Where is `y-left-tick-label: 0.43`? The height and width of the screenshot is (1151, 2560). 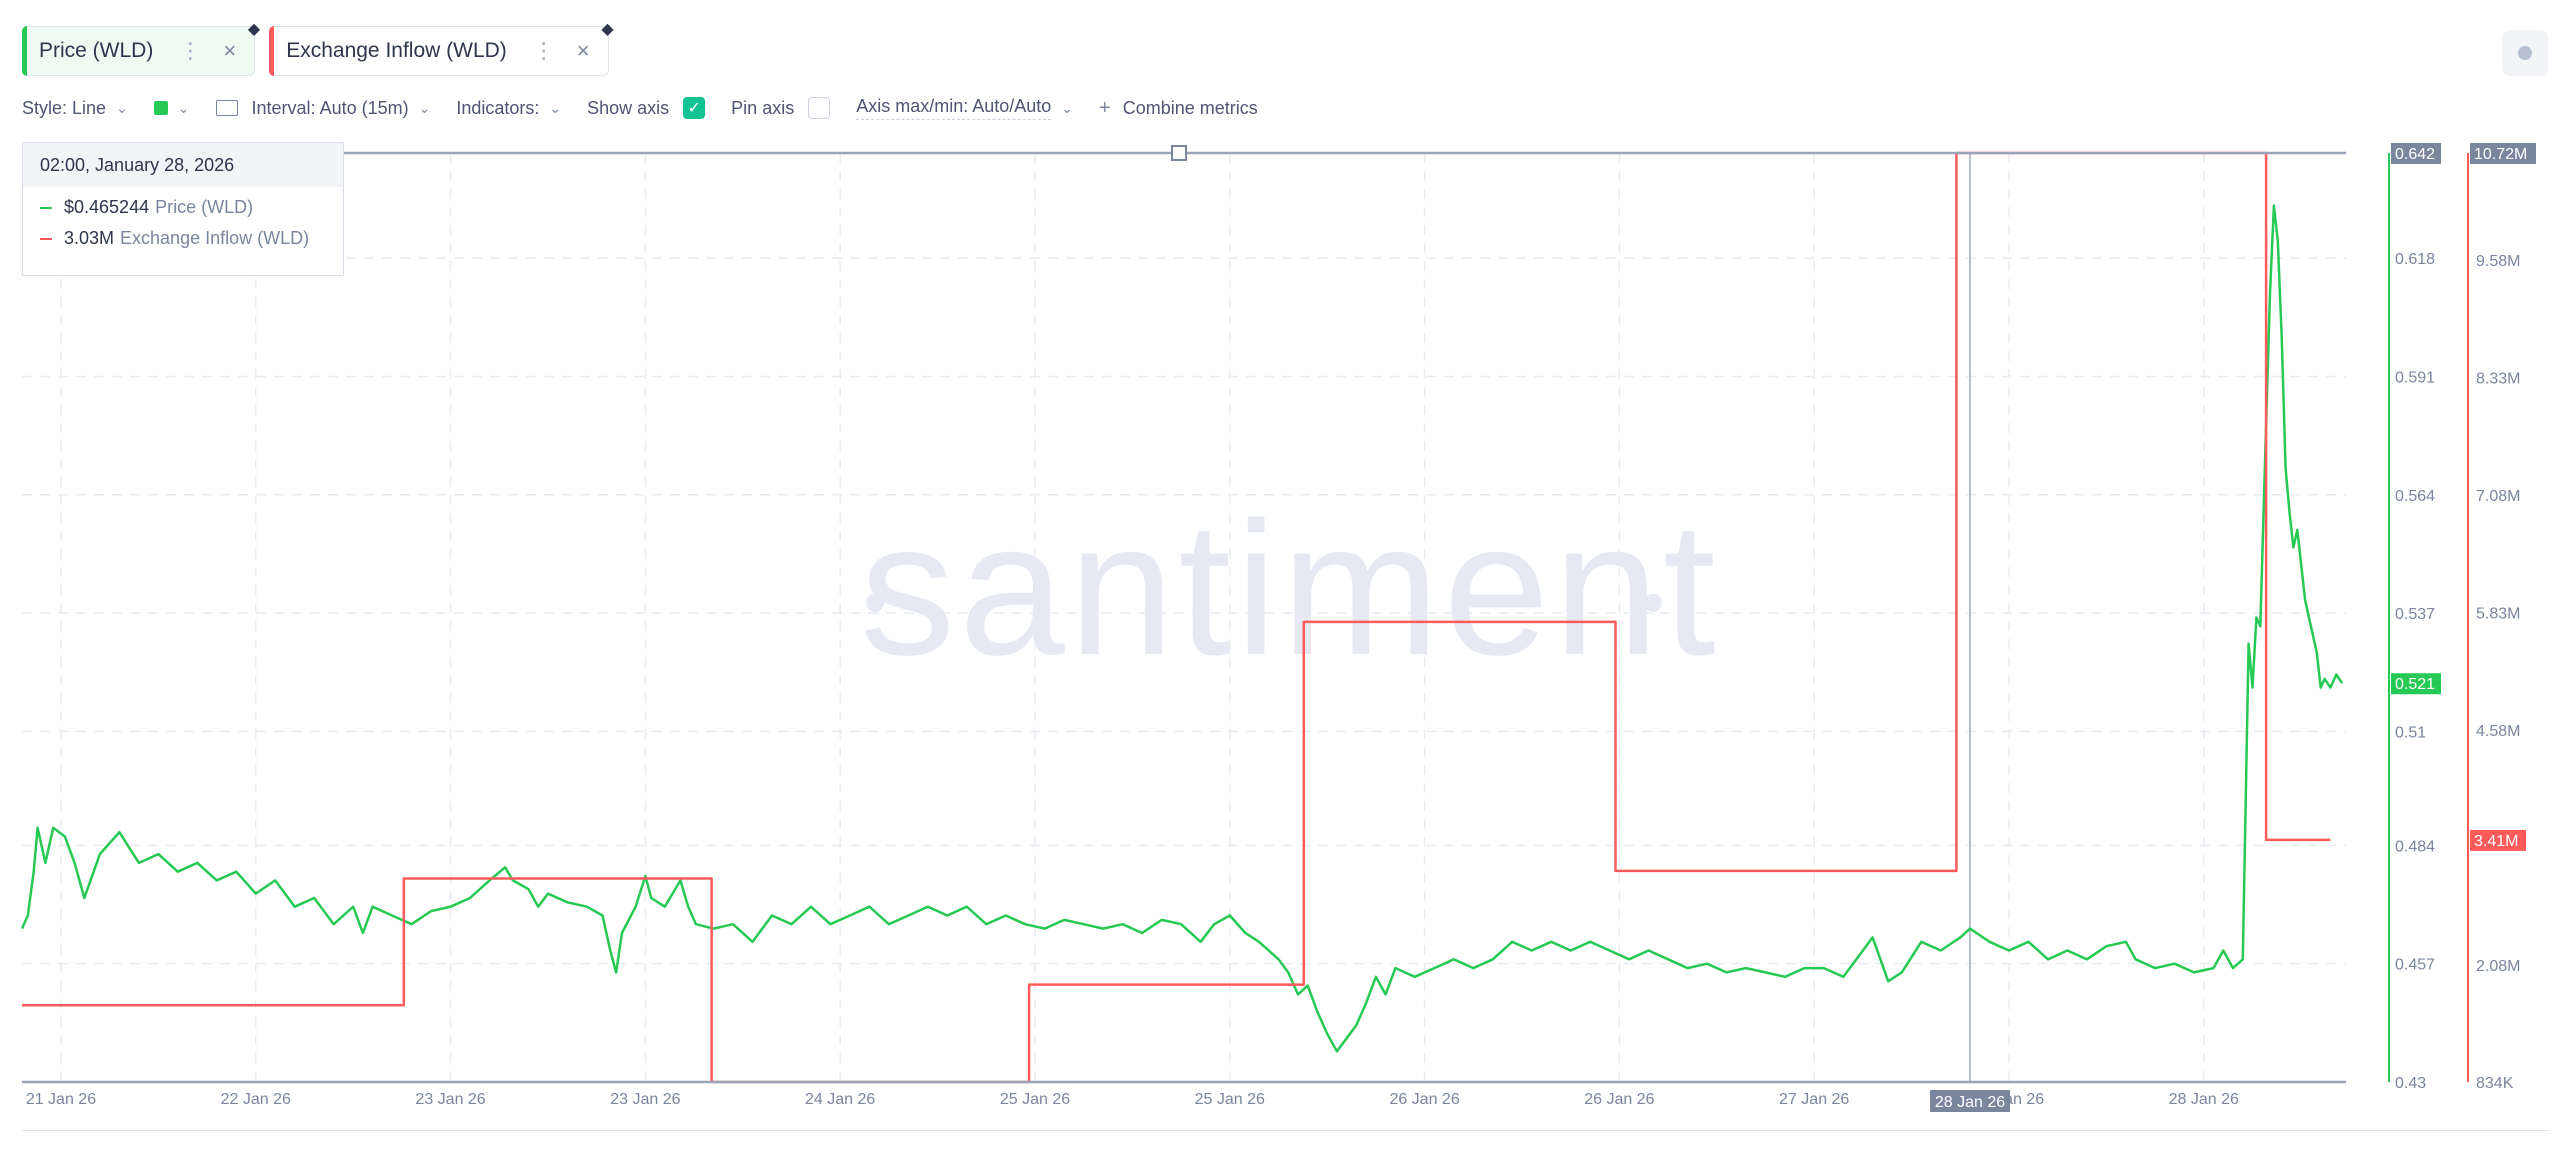 y-left-tick-label: 0.43 is located at coordinates (2410, 1083).